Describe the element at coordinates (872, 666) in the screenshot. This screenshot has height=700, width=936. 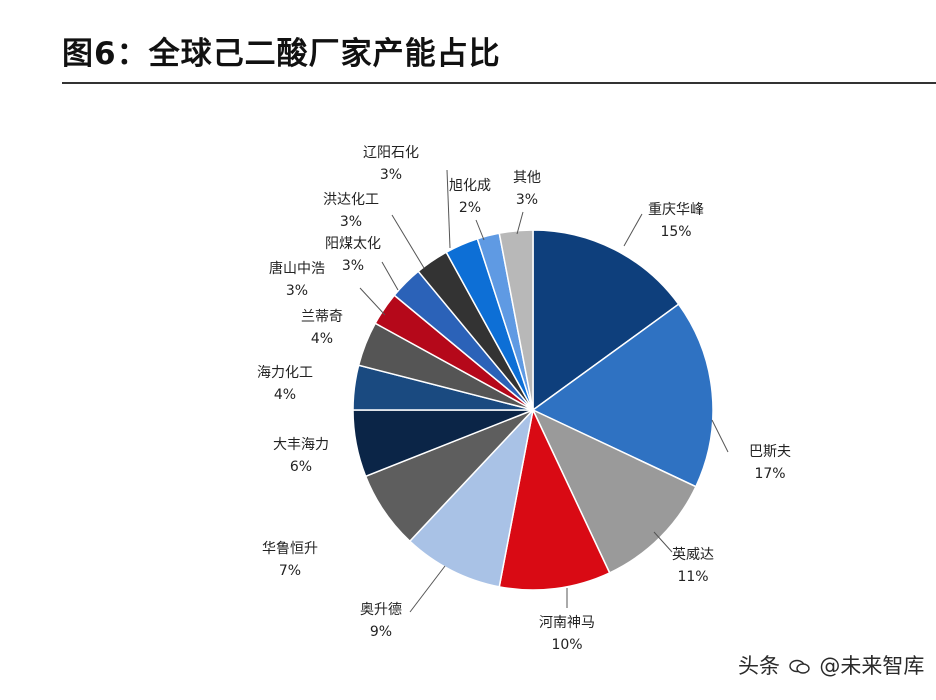
I see `watermark-account: @未来智库` at that location.